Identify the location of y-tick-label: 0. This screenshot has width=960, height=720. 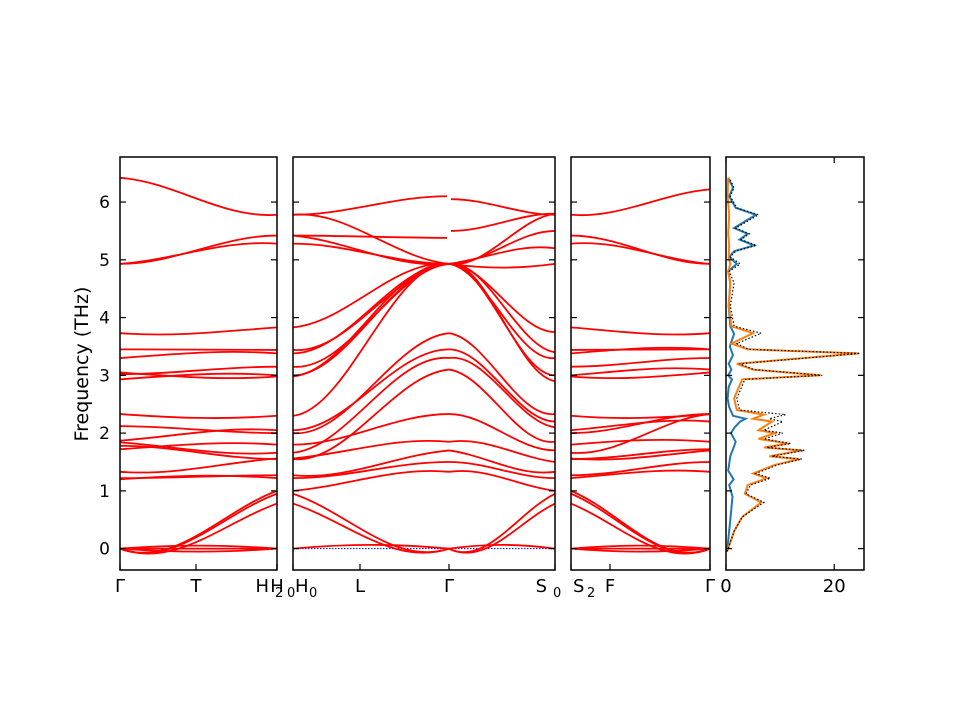
(104, 550).